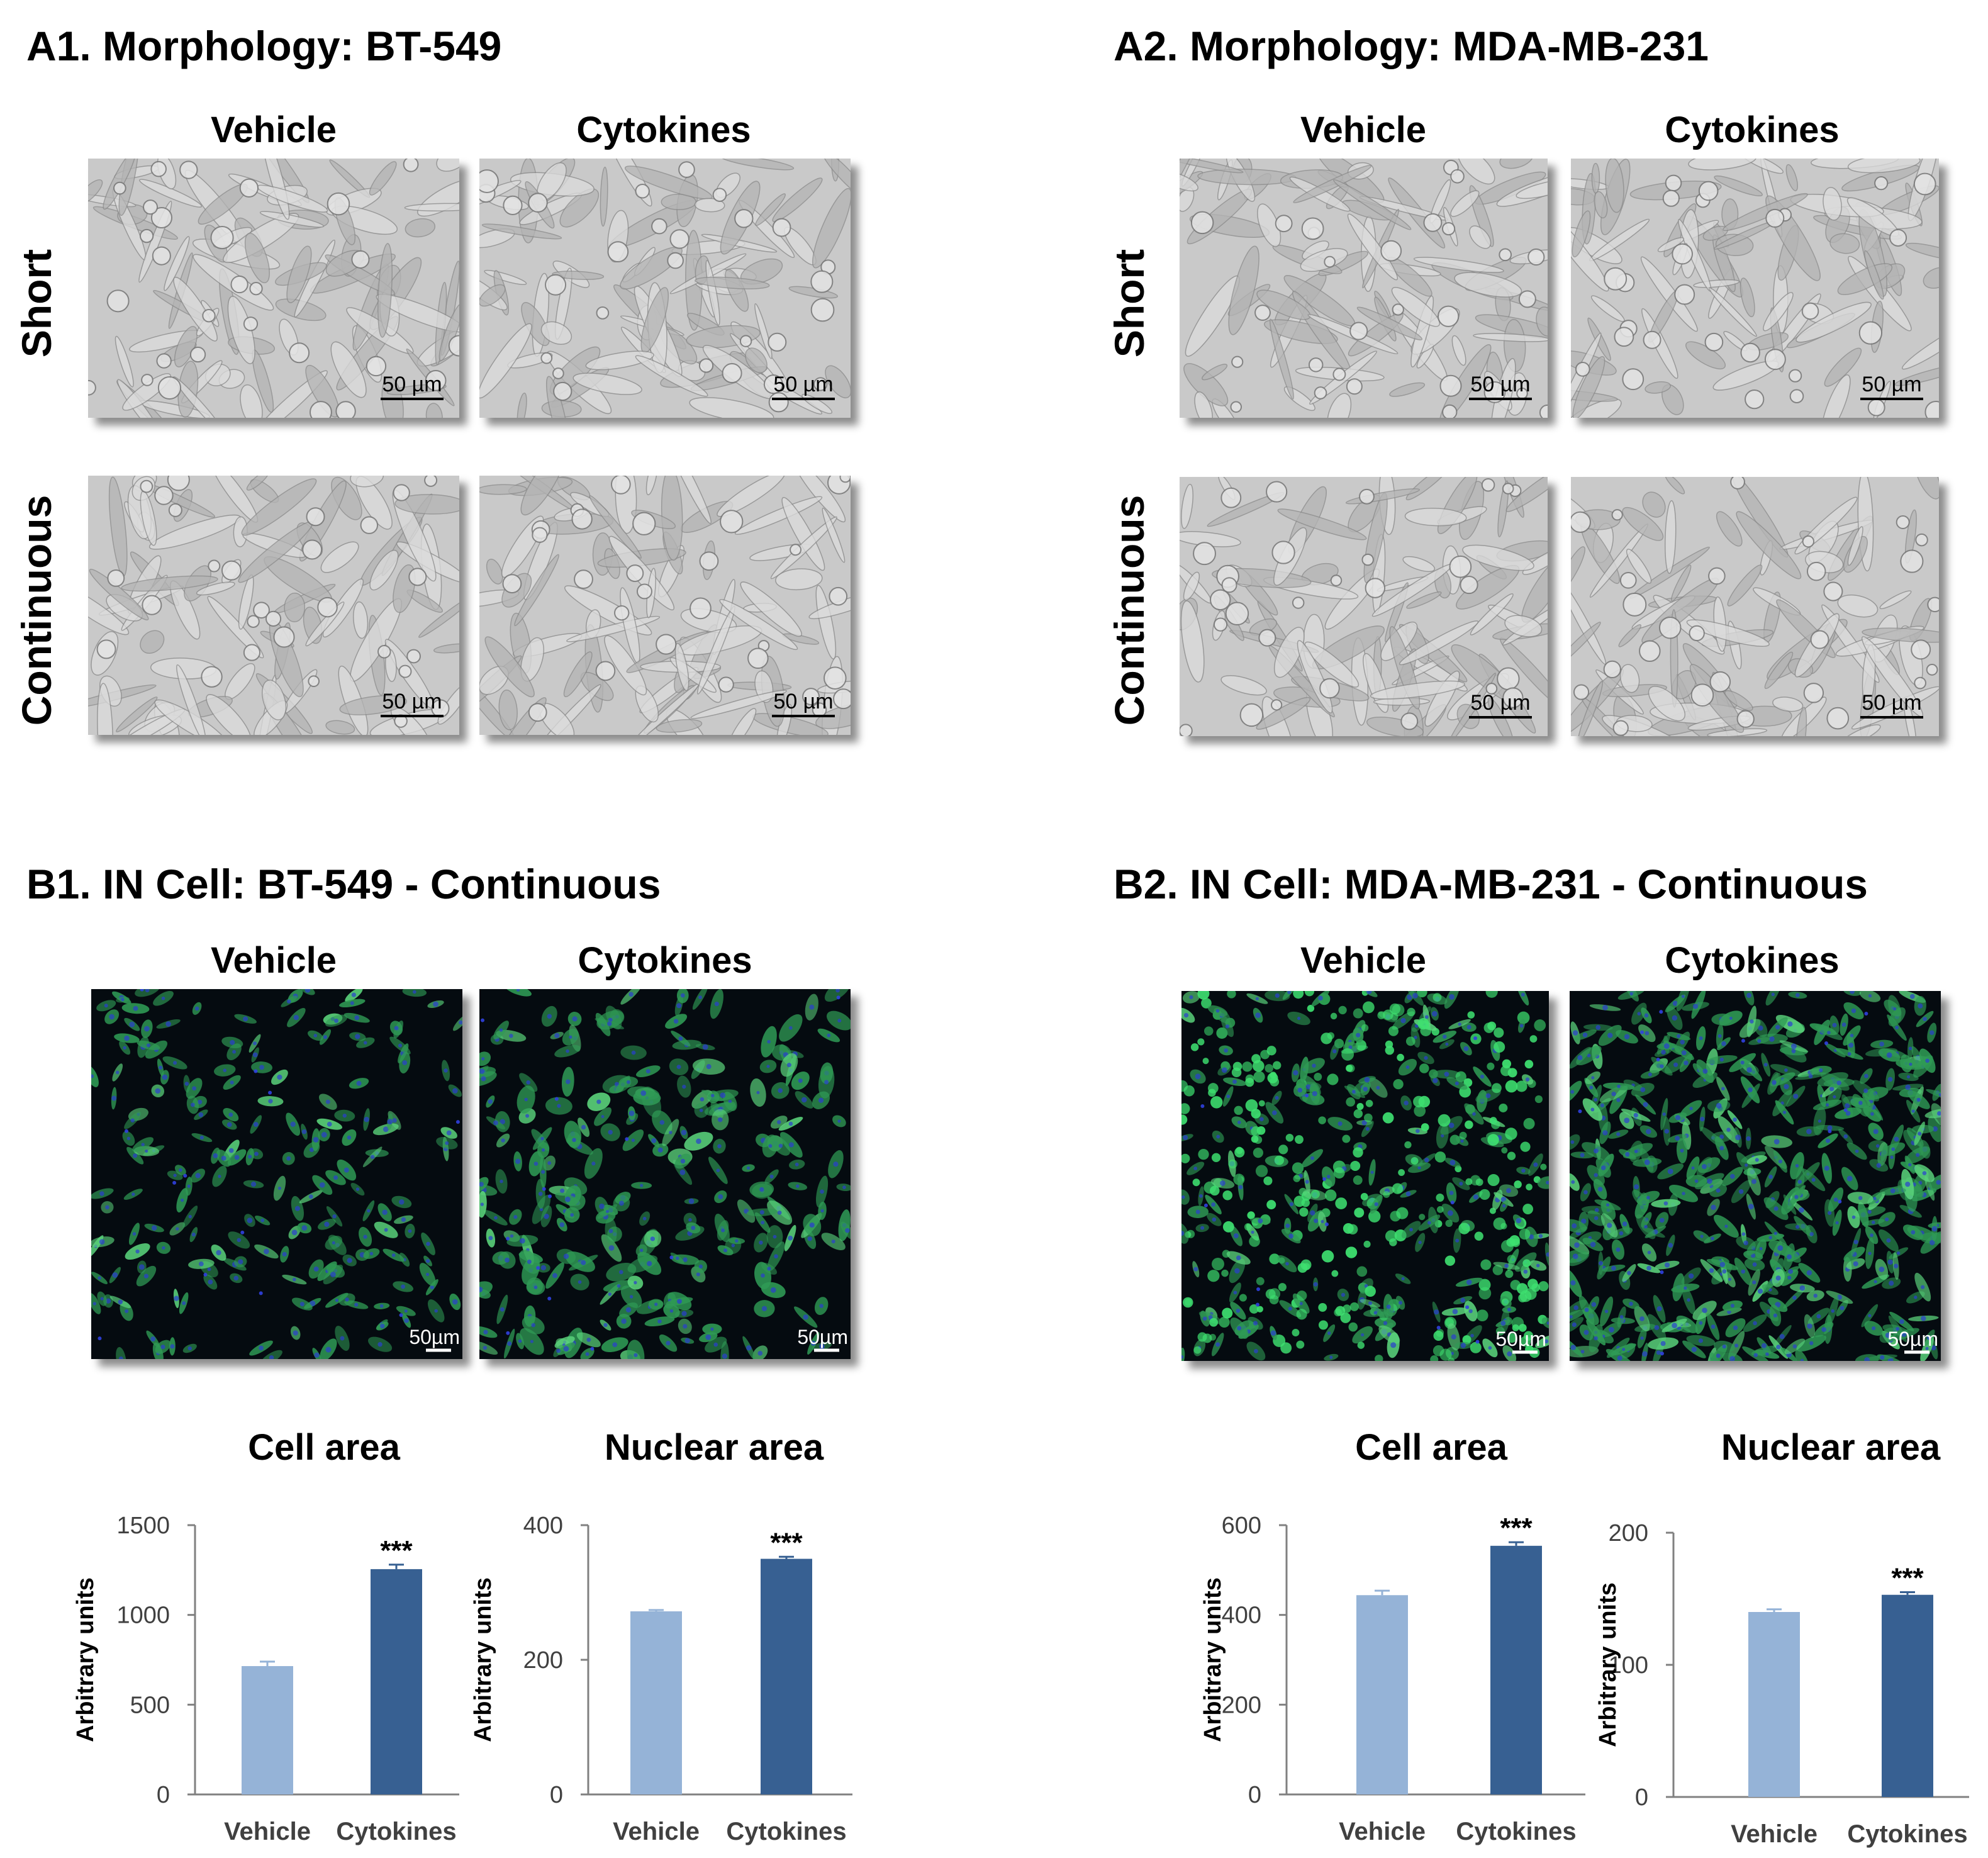  Describe the element at coordinates (150, 1705) in the screenshot. I see `y-tick-label: 500` at that location.